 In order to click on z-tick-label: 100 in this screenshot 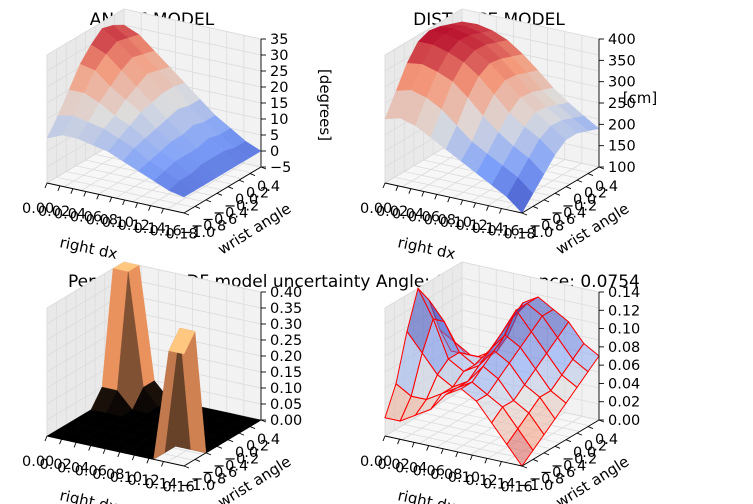, I will do `click(622, 168)`.